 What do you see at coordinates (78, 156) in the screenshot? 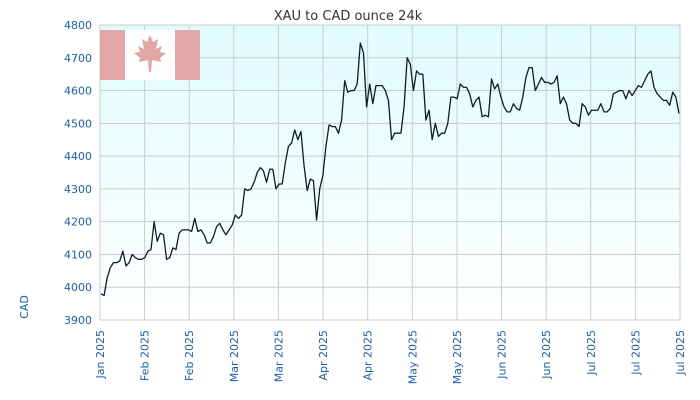
I see `y-tick-label: 4400` at bounding box center [78, 156].